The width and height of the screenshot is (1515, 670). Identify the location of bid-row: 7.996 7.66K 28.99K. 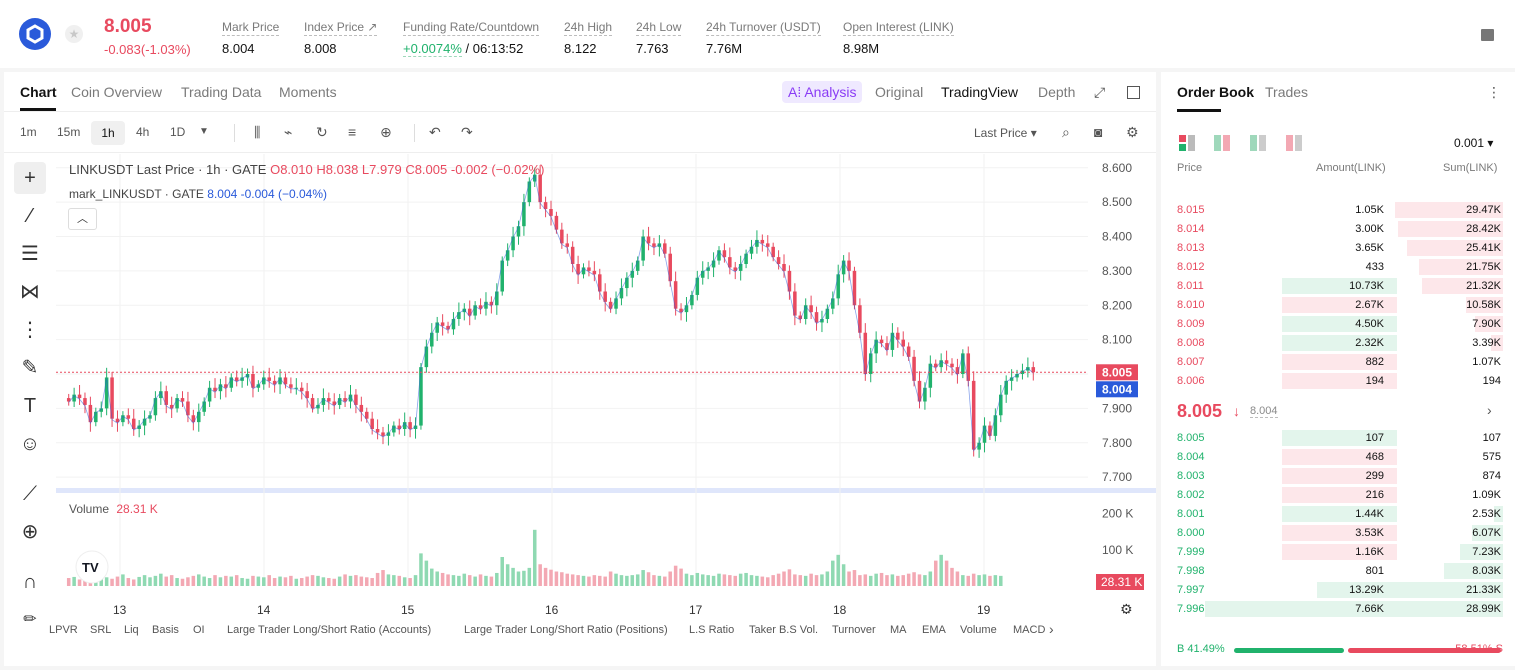
(1338, 609).